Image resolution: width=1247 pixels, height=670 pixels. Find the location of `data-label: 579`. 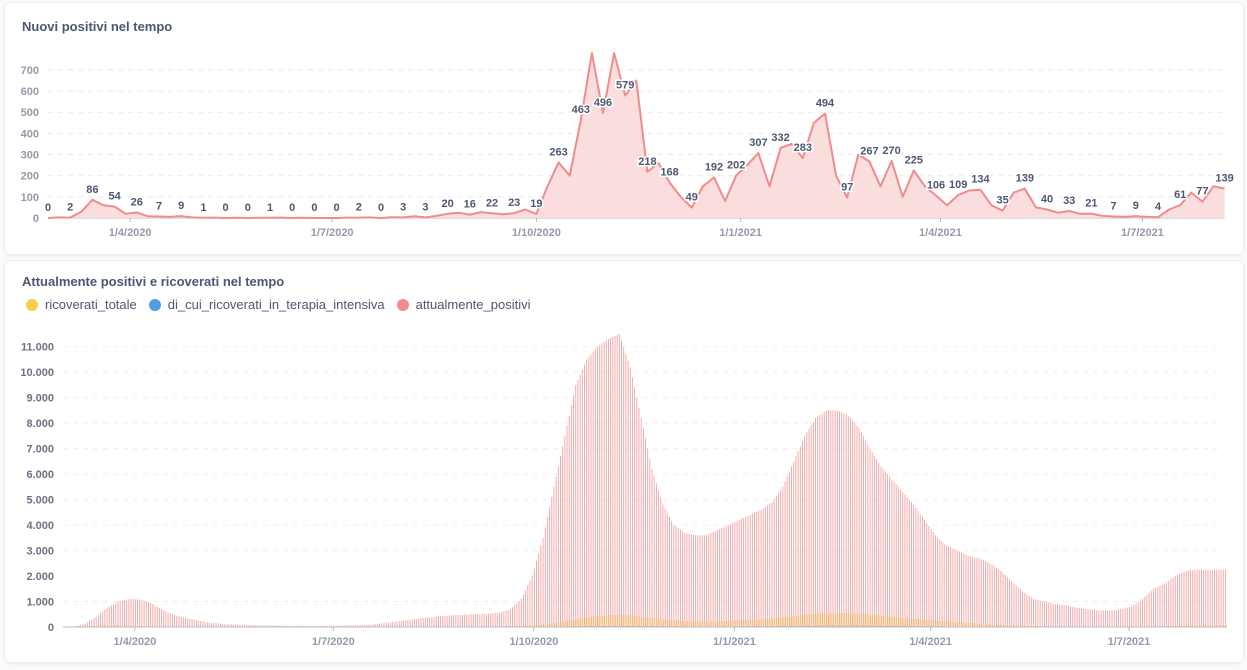

data-label: 579 is located at coordinates (625, 86).